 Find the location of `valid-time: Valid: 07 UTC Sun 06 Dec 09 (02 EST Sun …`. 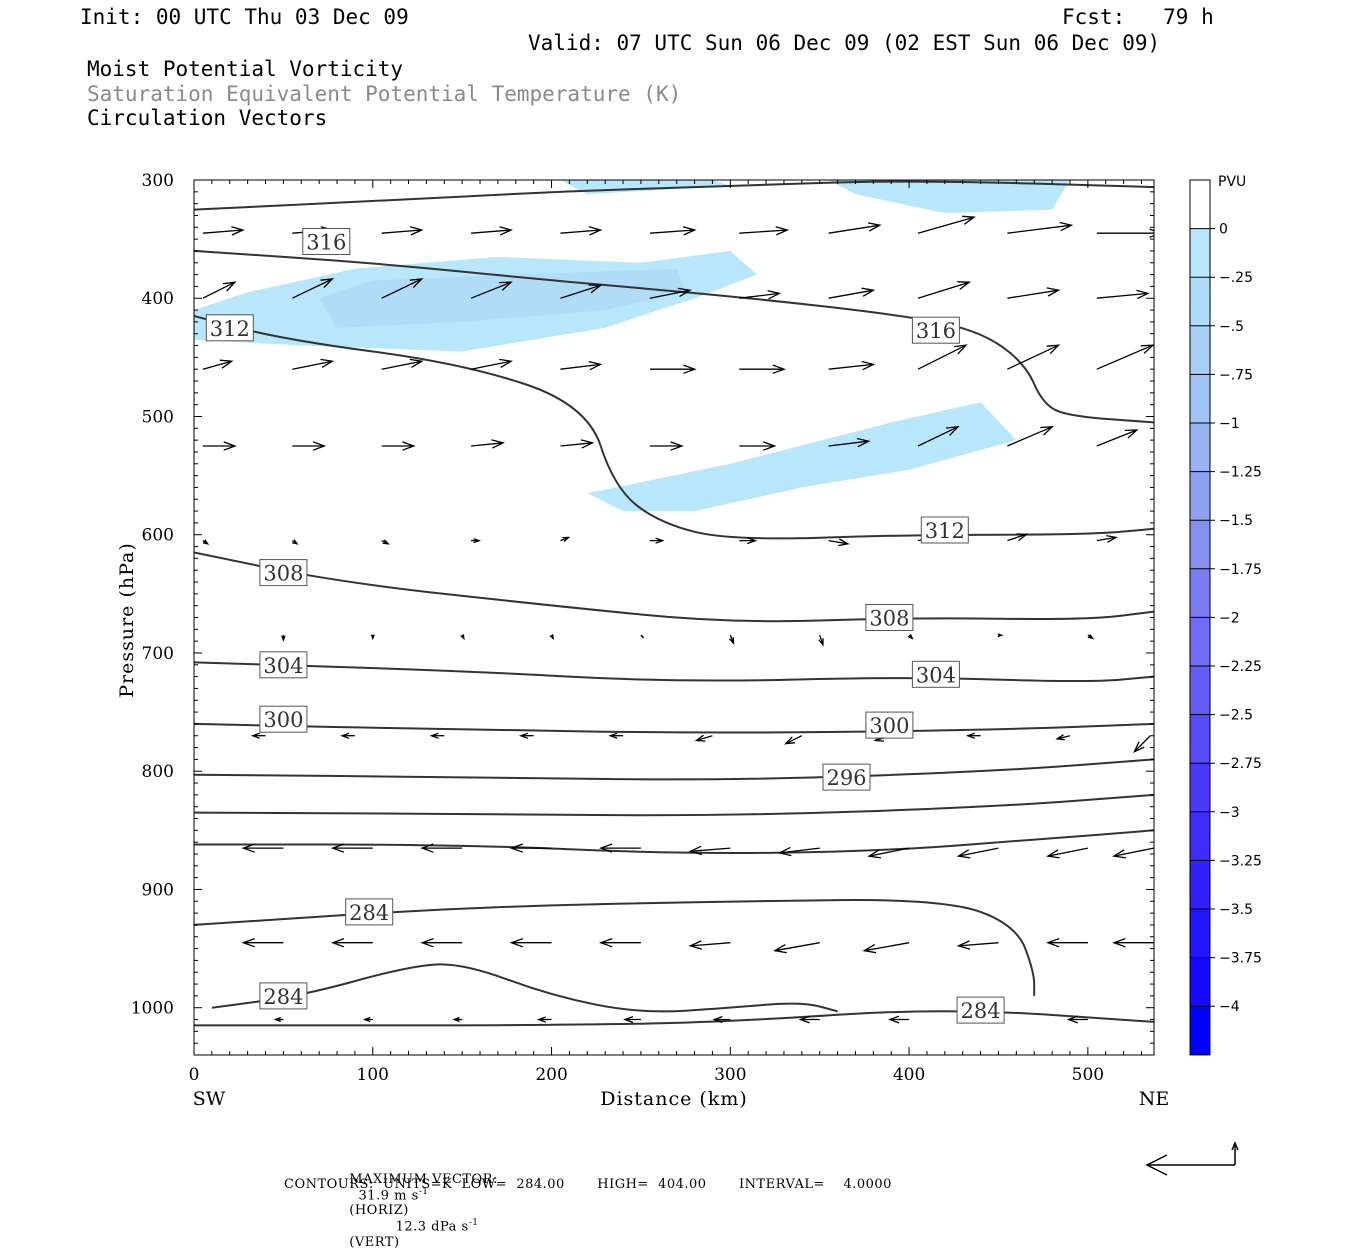

valid-time: Valid: 07 UTC Sun 06 Dec 09 (02 EST Sun … is located at coordinates (844, 43).